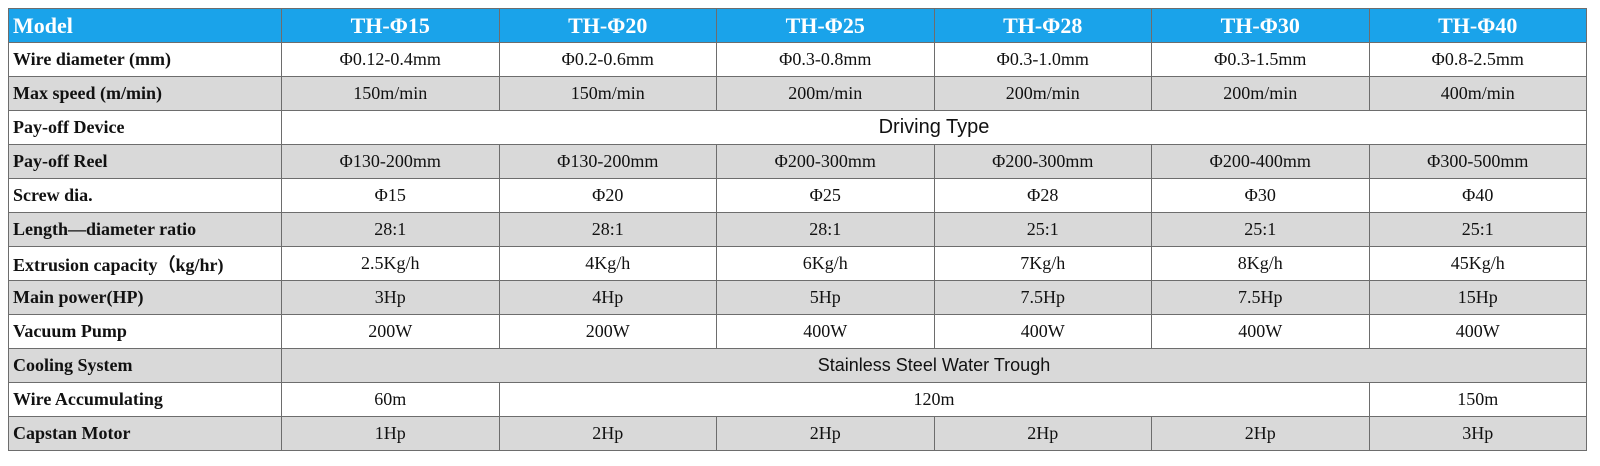 The width and height of the screenshot is (1600, 466). Describe the element at coordinates (145, 263) in the screenshot. I see `row-label: Extrusion capacity（kg/hr)` at that location.